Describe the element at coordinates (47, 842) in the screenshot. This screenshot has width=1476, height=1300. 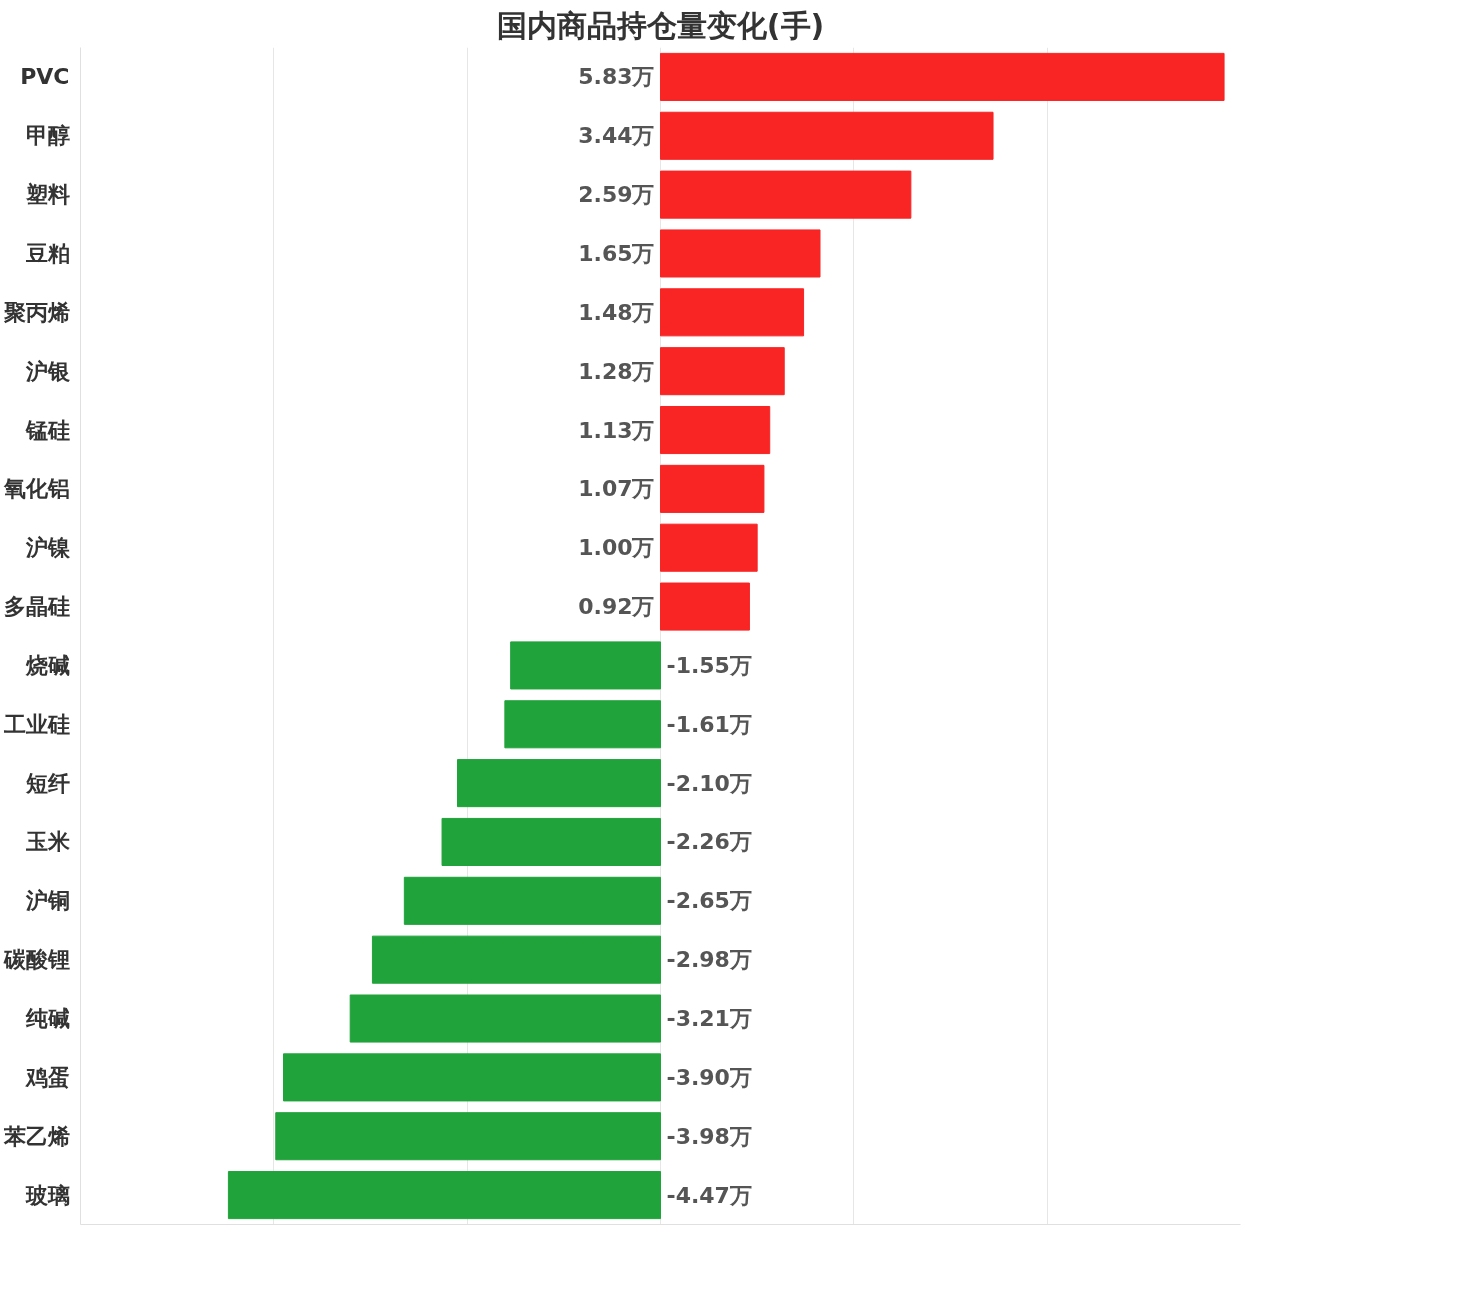
I see `y-tick-label: 玉米` at that location.